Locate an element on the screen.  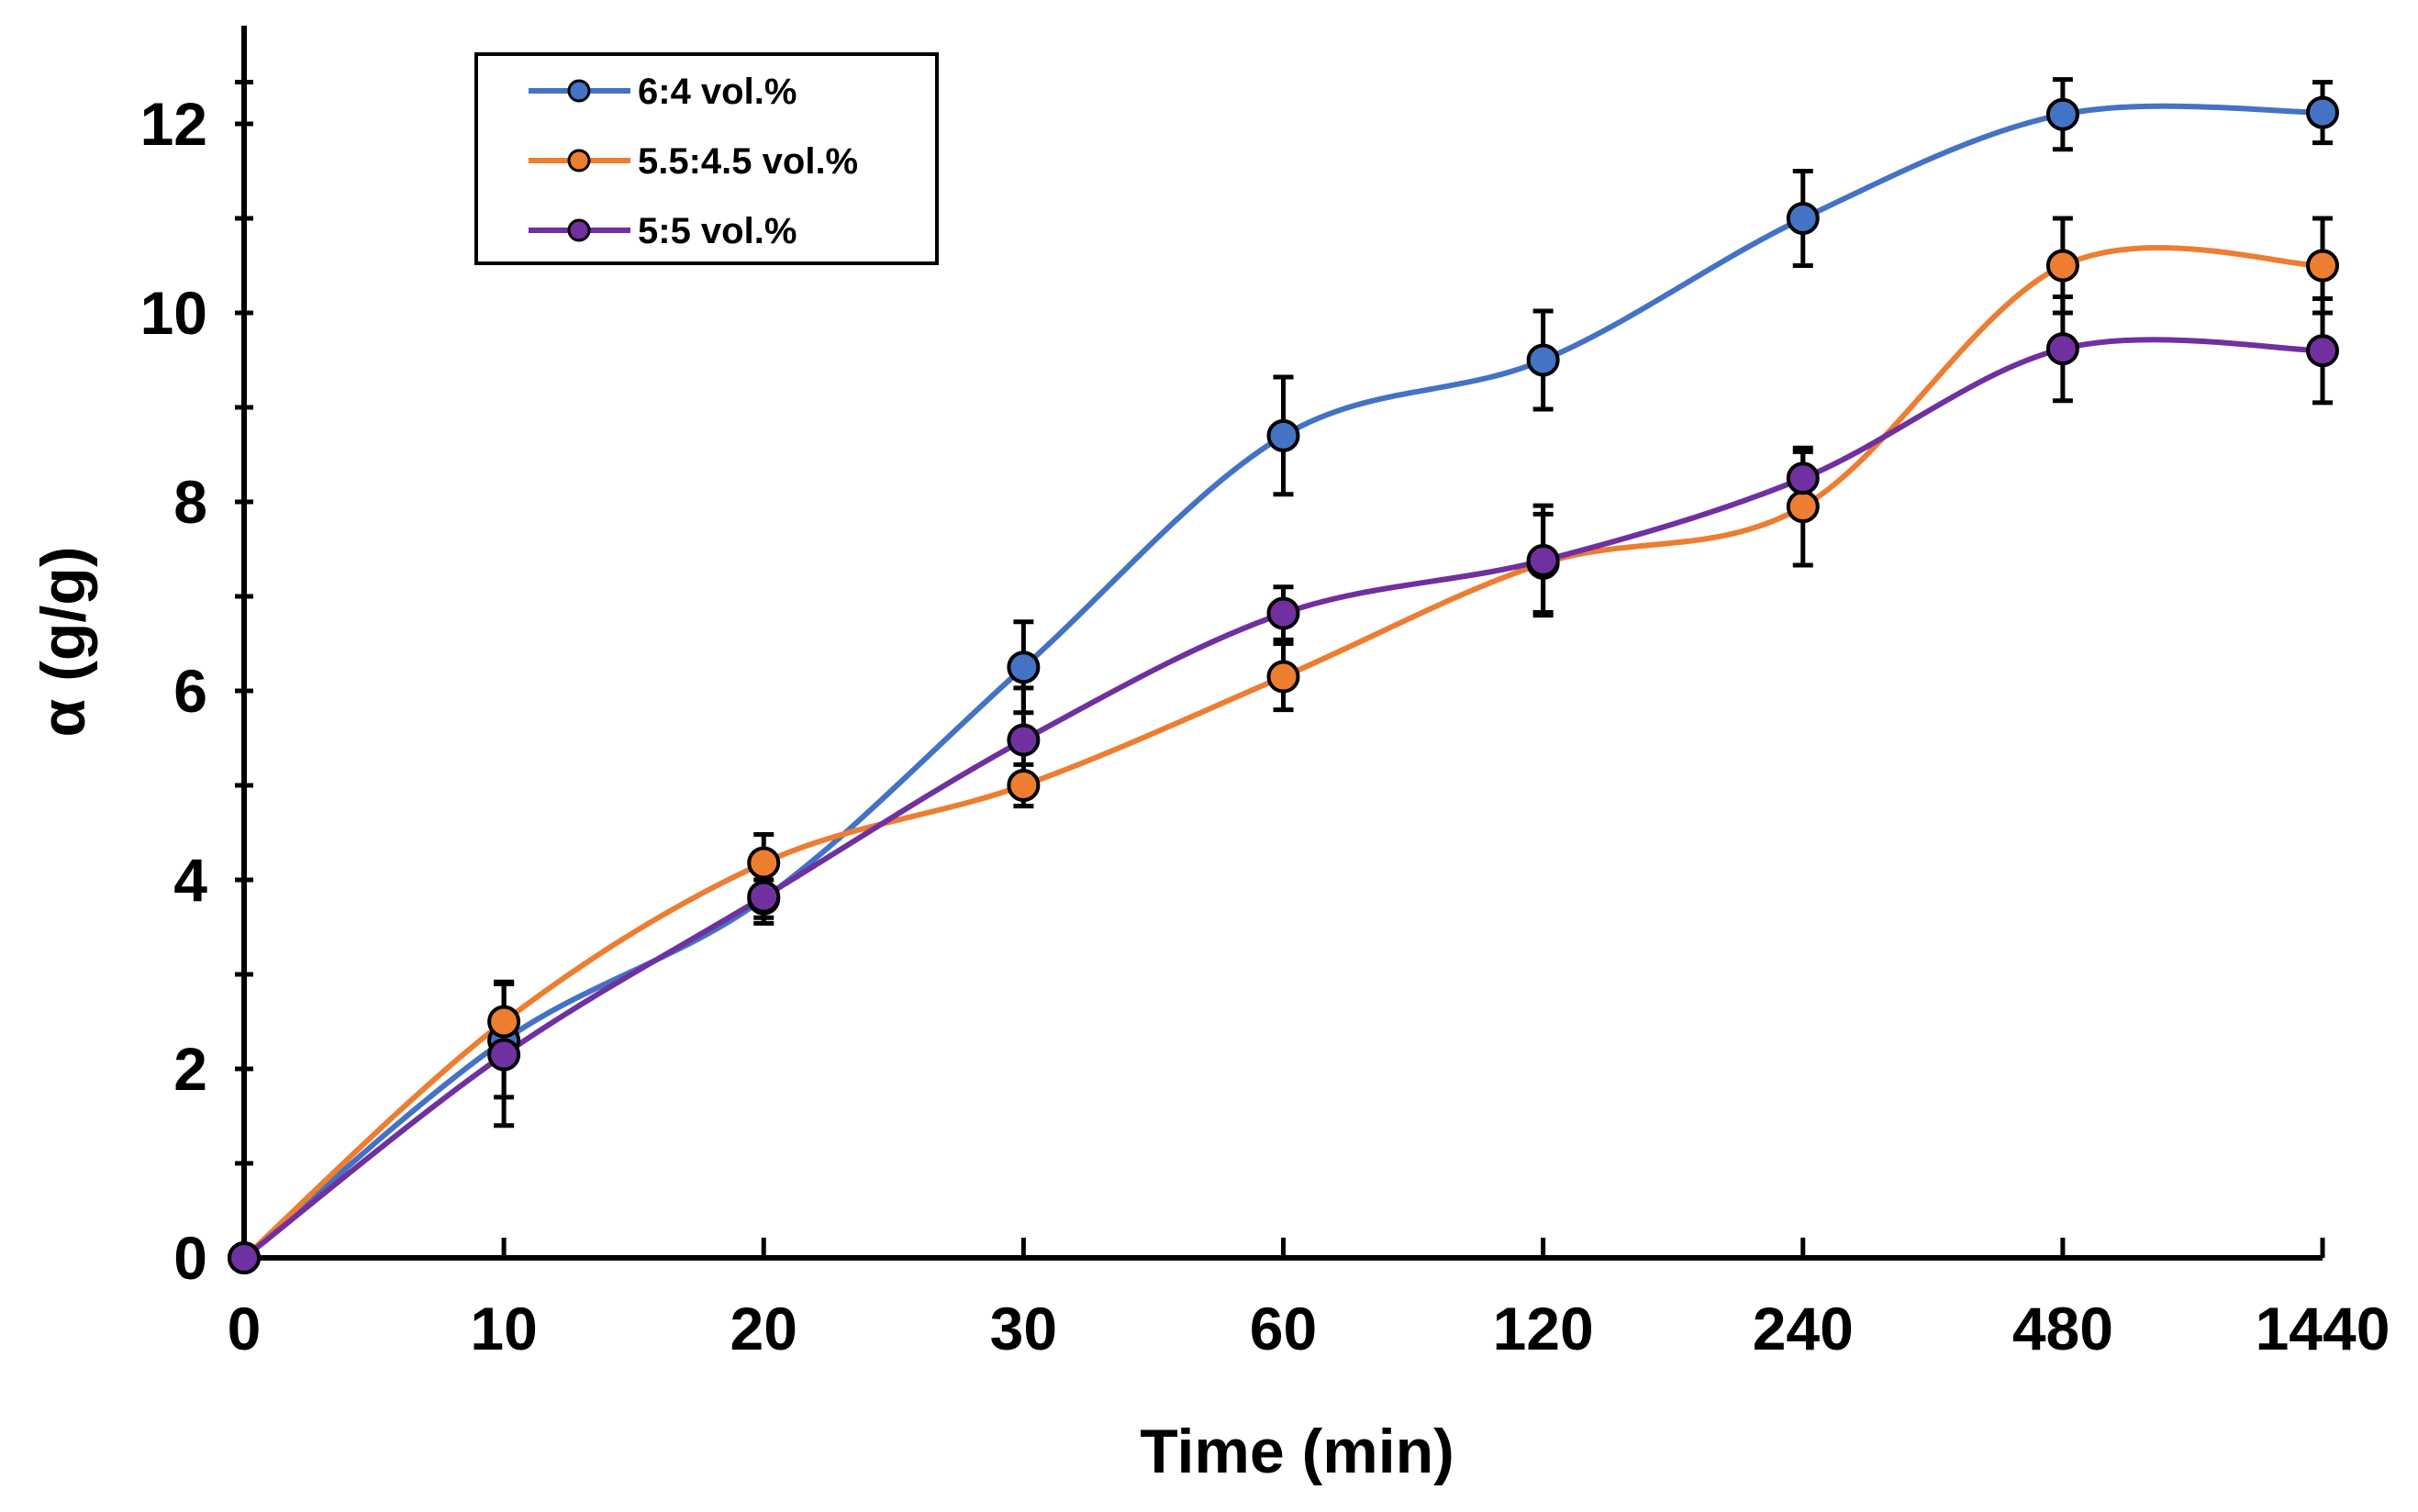
y-tick-label: 6 is located at coordinates (190, 691).